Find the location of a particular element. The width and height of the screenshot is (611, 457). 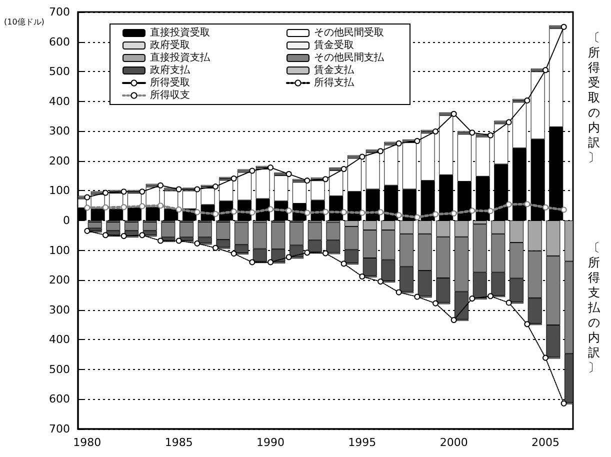

x-tick-label: 1985 is located at coordinates (178, 442).